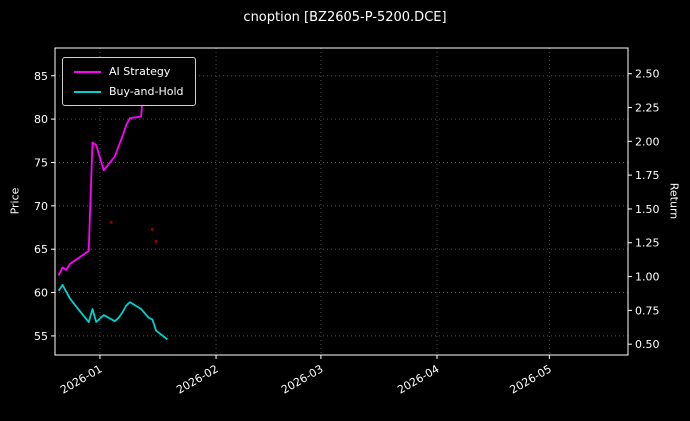 The width and height of the screenshot is (690, 421). What do you see at coordinates (345, 17) in the screenshot?
I see `chart-title: cnoption [BZ2605-P-5200.DCE]` at bounding box center [345, 17].